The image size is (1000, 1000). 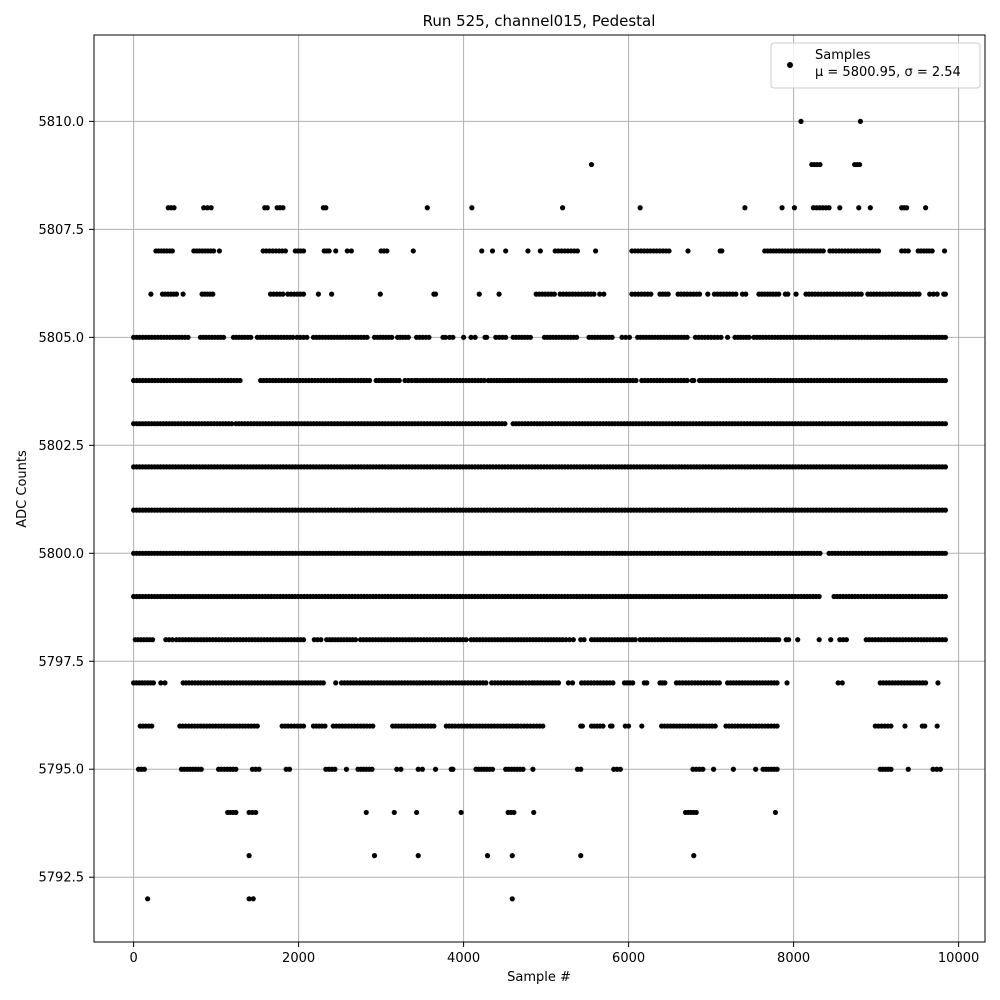 I want to click on x-tick-label: 6000, so click(x=628, y=958).